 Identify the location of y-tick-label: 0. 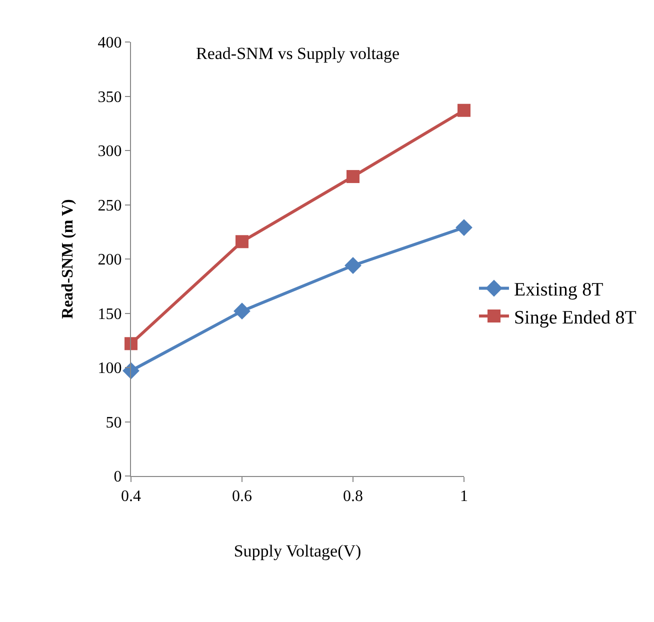
(118, 477).